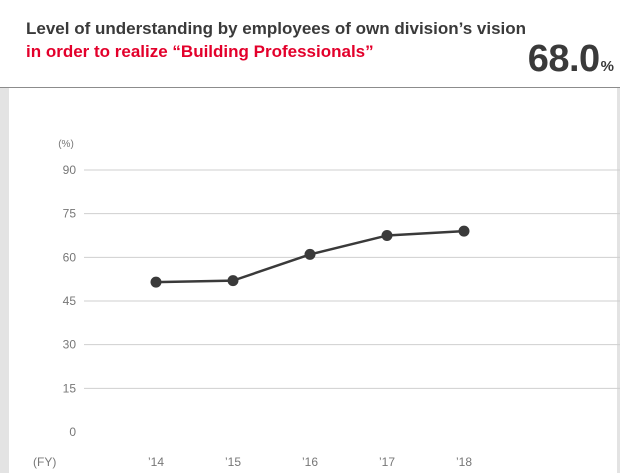 The height and width of the screenshot is (473, 620). I want to click on y-tick-label: 30, so click(70, 345).